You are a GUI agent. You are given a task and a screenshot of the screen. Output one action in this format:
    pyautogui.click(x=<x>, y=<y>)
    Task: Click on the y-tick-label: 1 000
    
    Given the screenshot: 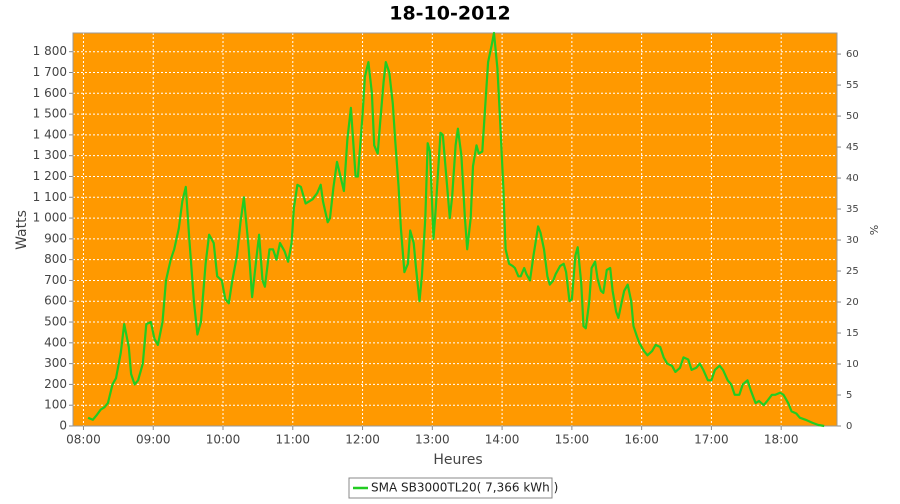 What is the action you would take?
    pyautogui.click(x=50, y=218)
    